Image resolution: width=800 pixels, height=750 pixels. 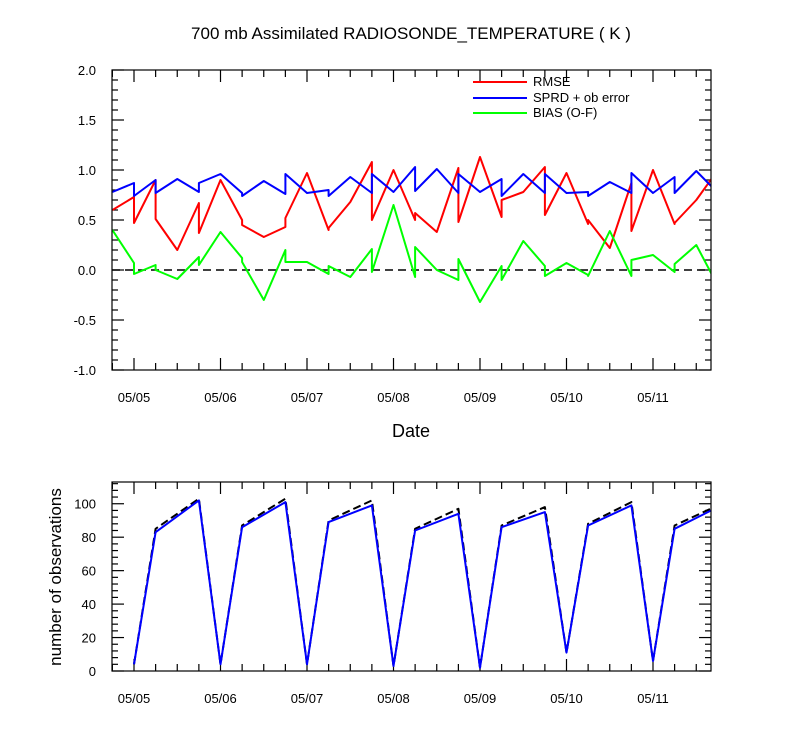 I want to click on y-tick-label: 20, so click(x=89, y=638).